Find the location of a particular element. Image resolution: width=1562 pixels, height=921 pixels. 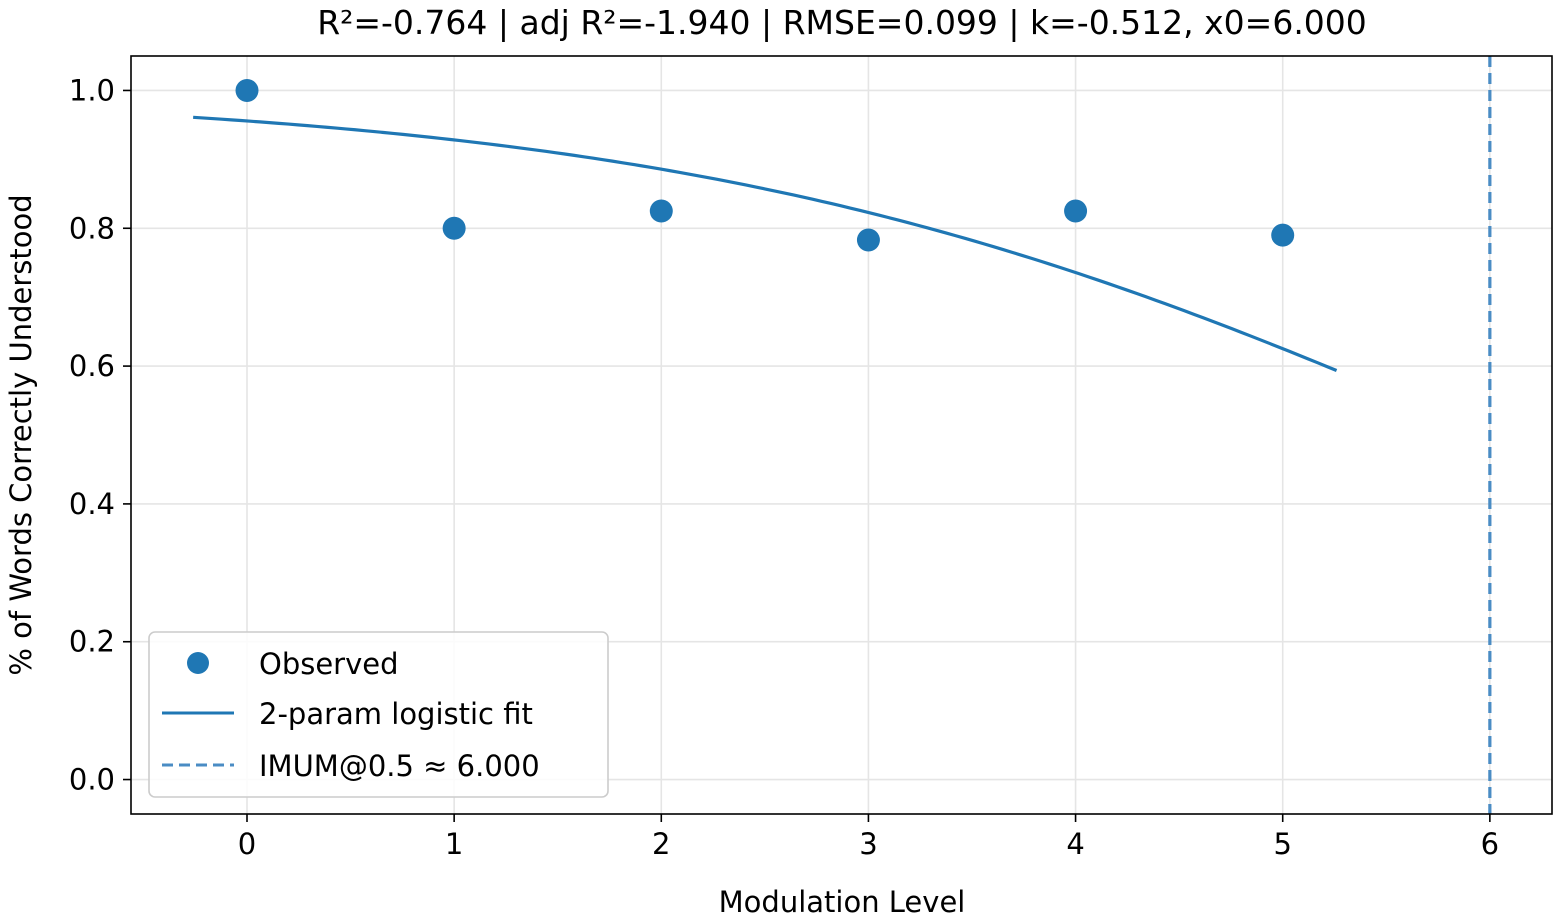

x-tick-label: 1 is located at coordinates (454, 844).